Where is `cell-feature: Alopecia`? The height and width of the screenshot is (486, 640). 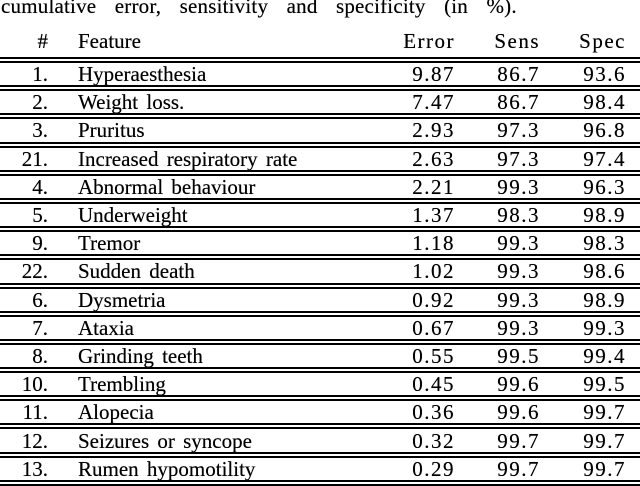
cell-feature: Alopecia is located at coordinates (194, 414).